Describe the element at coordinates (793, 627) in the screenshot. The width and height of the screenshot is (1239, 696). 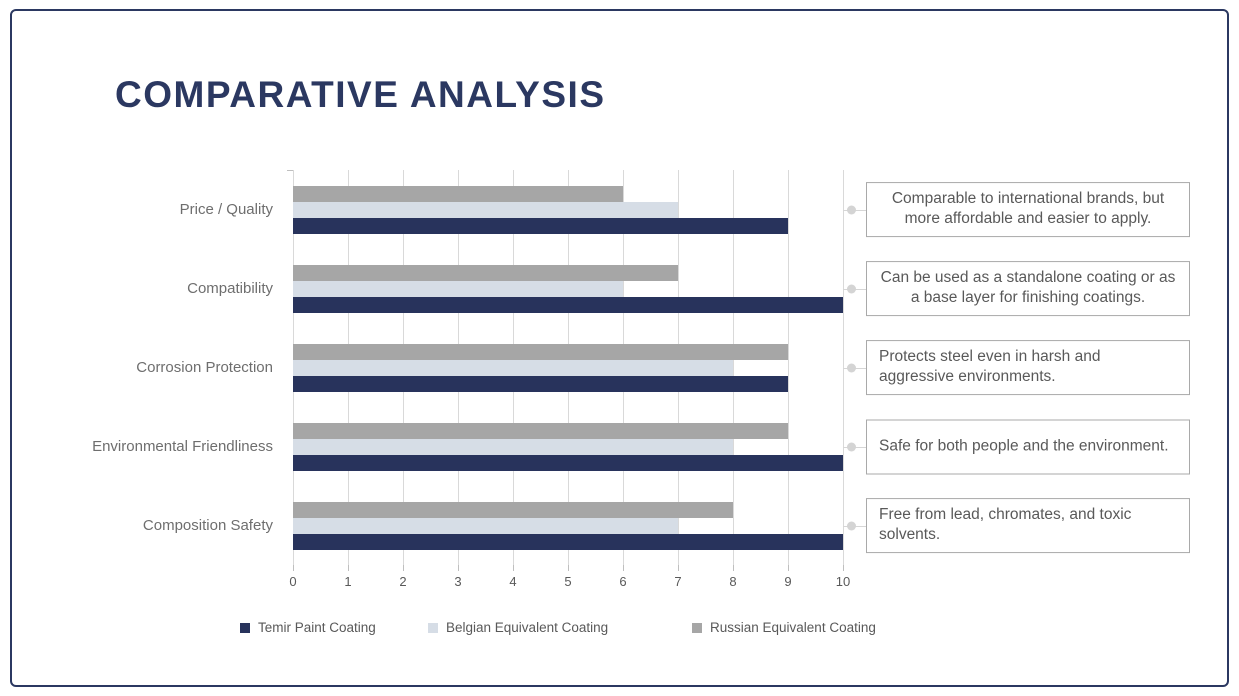
I see `legend-label: Russian Equivalent Coating` at that location.